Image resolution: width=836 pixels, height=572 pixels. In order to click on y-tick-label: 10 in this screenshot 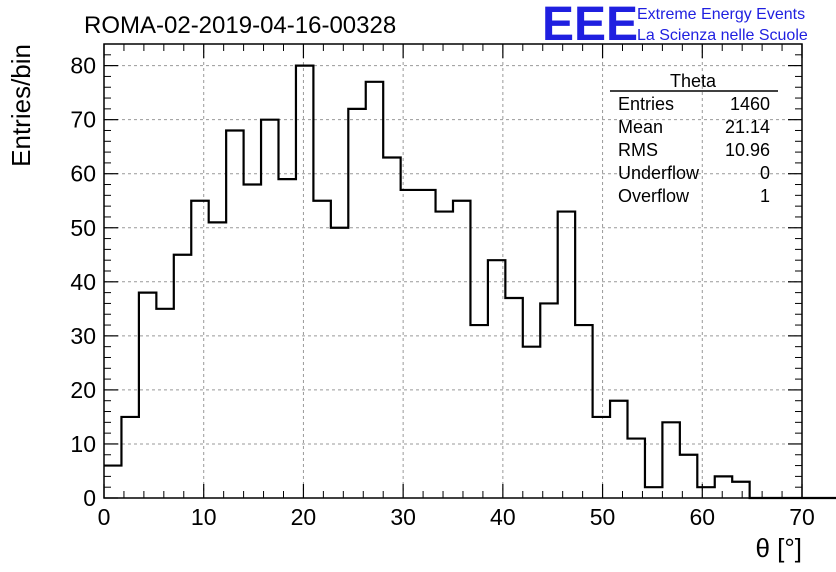, I will do `click(83, 444)`.